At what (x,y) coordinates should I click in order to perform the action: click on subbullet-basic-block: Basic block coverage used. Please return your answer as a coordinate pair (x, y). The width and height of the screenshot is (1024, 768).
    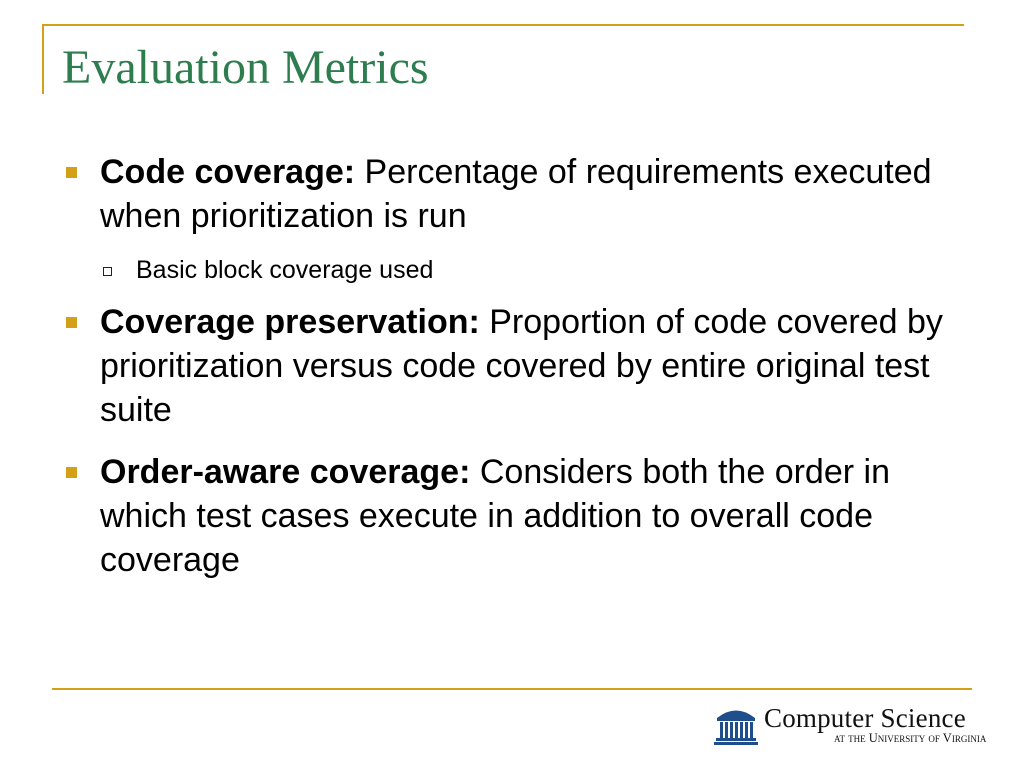
    Looking at the image, I should click on (517, 270).